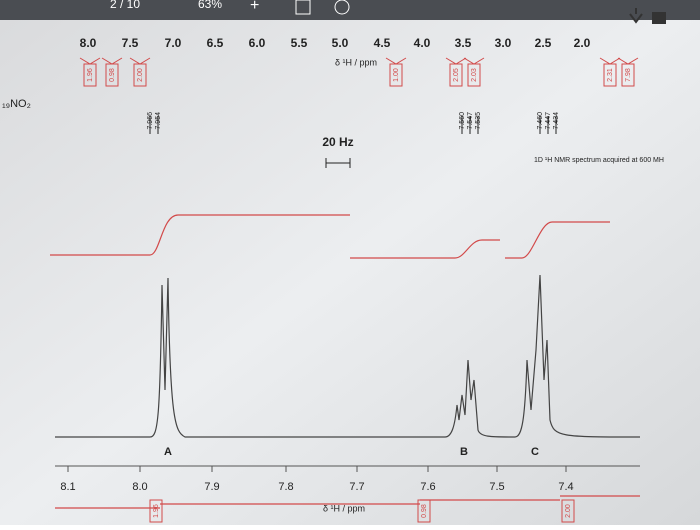  Describe the element at coordinates (599, 160) in the screenshot. I see `note: 1D ¹H NMR spectrum acquired at 600 MH` at that location.